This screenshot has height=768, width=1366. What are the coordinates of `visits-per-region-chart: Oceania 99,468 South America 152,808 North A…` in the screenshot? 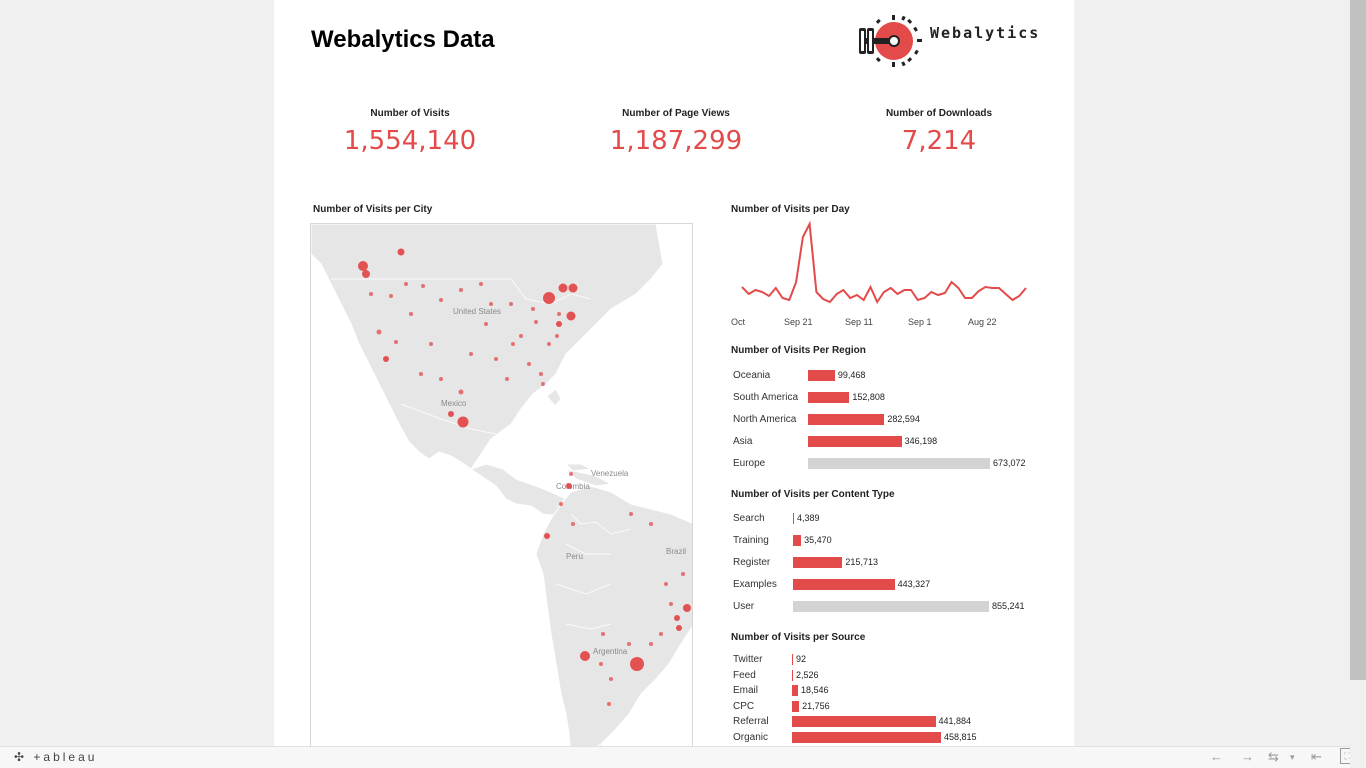 It's located at (878, 419).